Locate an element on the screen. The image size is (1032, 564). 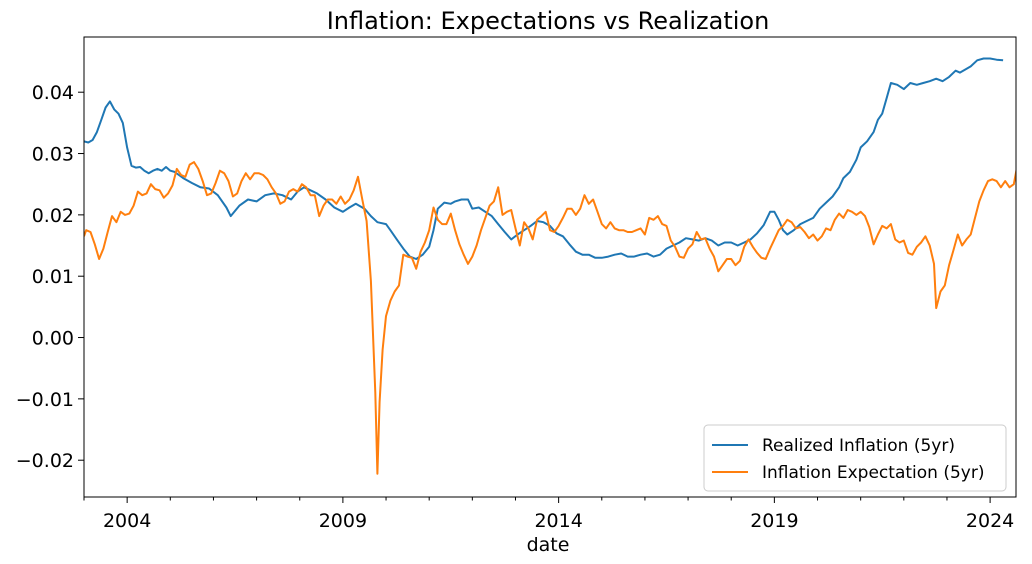
x-tick-label: 2014 is located at coordinates (558, 521).